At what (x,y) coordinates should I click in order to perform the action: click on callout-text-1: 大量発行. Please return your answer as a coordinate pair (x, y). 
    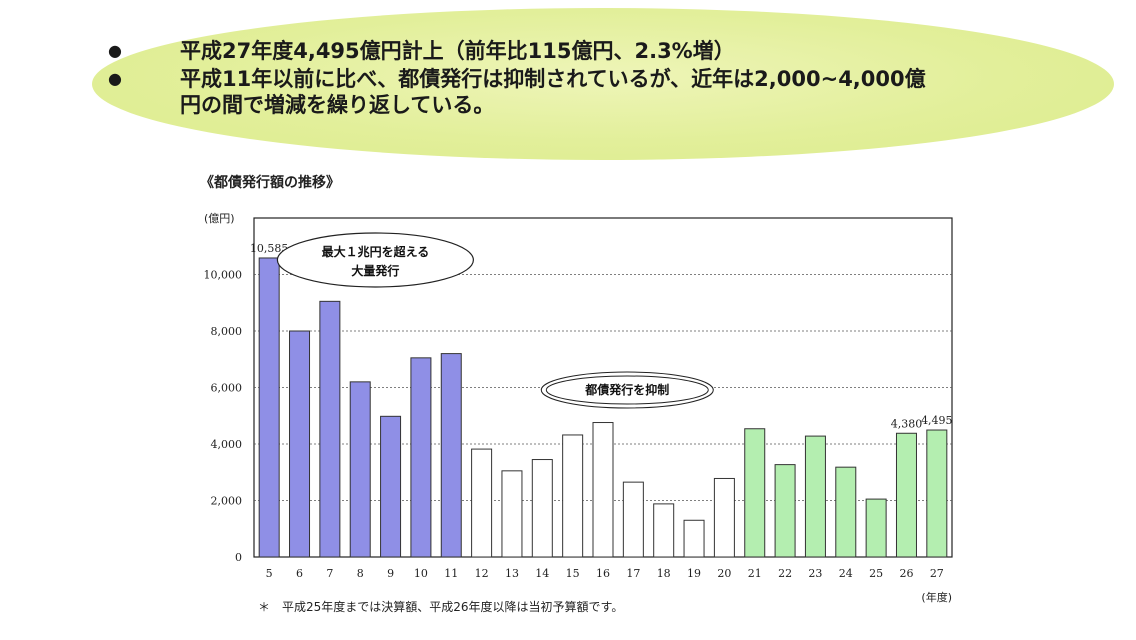
    Looking at the image, I should click on (375, 270).